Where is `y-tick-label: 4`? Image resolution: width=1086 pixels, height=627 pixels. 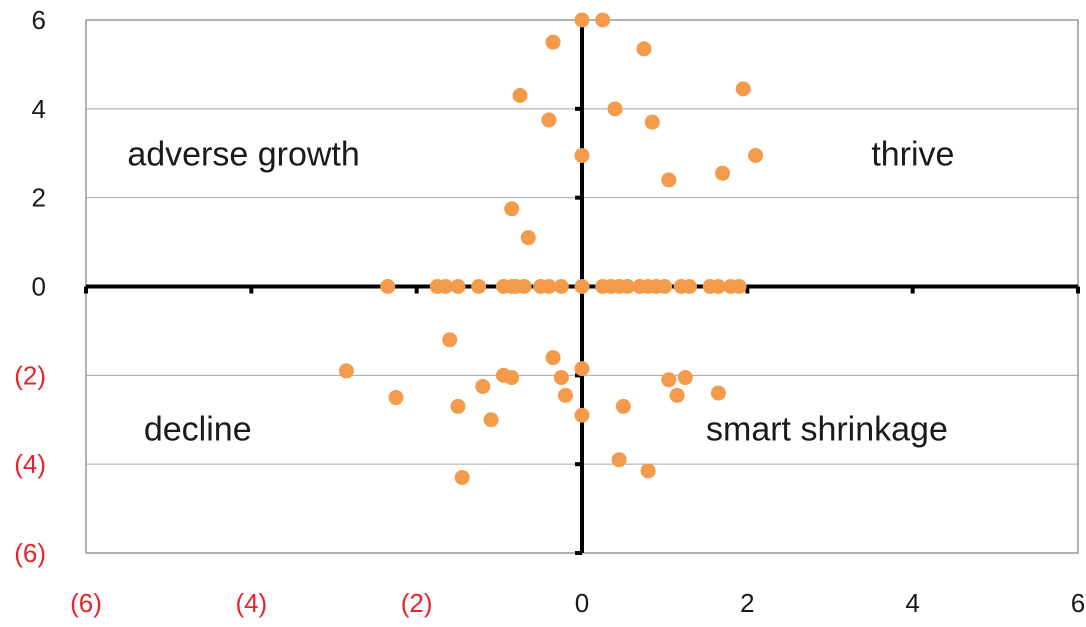
y-tick-label: 4 is located at coordinates (39, 109).